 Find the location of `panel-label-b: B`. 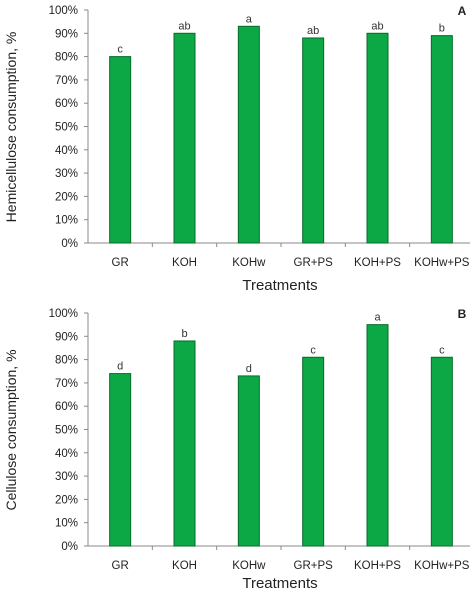

panel-label-b: B is located at coordinates (462, 314).